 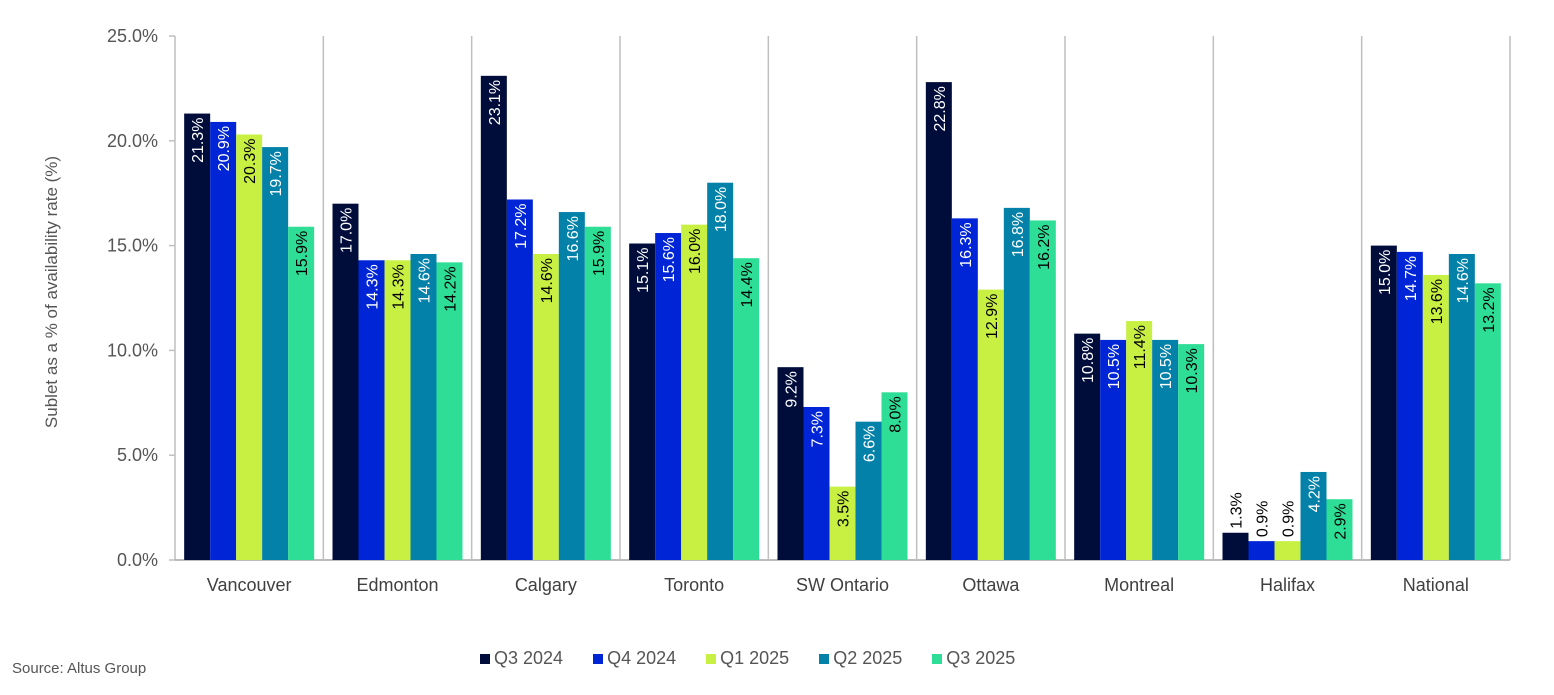 What do you see at coordinates (818, 429) in the screenshot?
I see `data-label: 7.3%` at bounding box center [818, 429].